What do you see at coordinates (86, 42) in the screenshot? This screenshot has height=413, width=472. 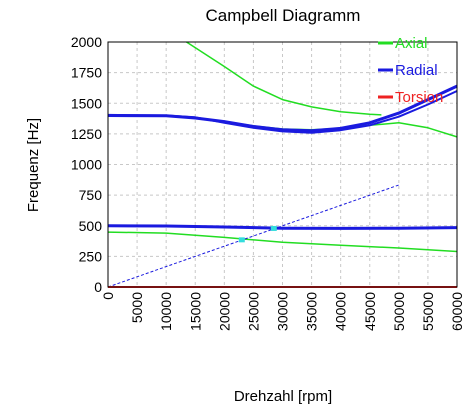 I see `y-tick-label-8: 2000` at bounding box center [86, 42].